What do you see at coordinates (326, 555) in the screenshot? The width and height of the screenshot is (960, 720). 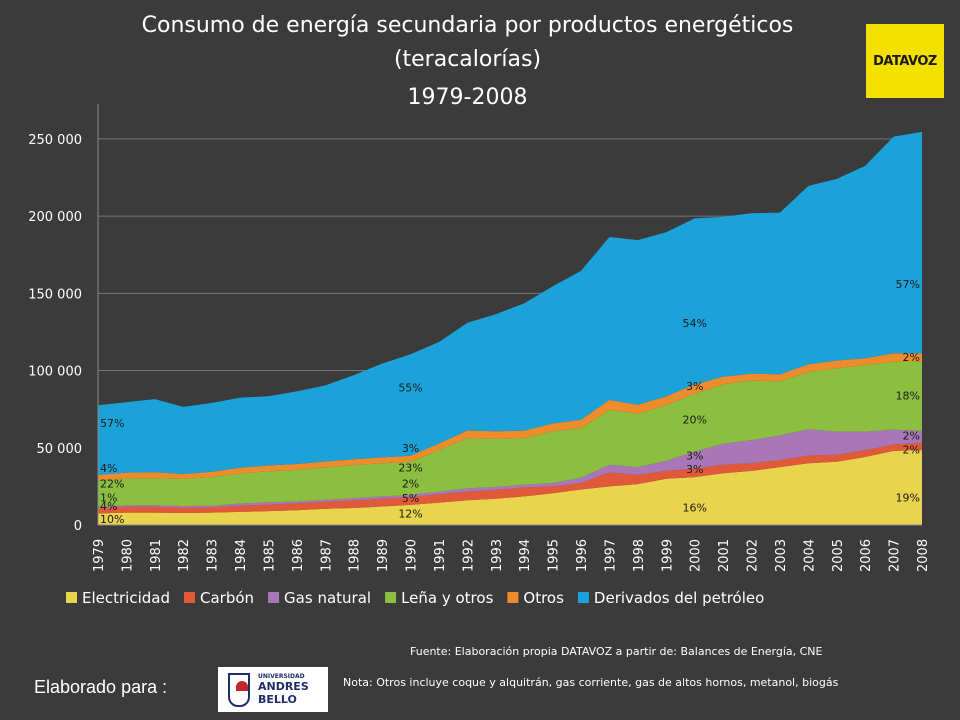 I see `x-tick-label: 1987` at bounding box center [326, 555].